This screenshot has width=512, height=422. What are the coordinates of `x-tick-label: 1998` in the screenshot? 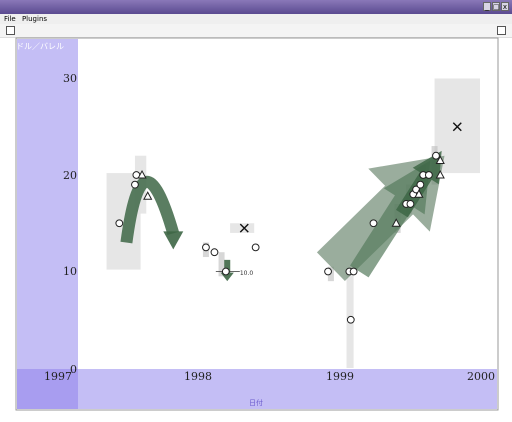 It's located at (198, 376).